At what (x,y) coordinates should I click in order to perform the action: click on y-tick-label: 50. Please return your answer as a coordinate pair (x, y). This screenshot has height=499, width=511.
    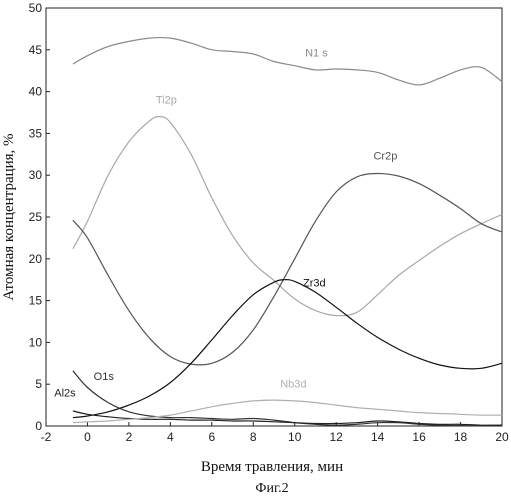
    Looking at the image, I should click on (36, 8).